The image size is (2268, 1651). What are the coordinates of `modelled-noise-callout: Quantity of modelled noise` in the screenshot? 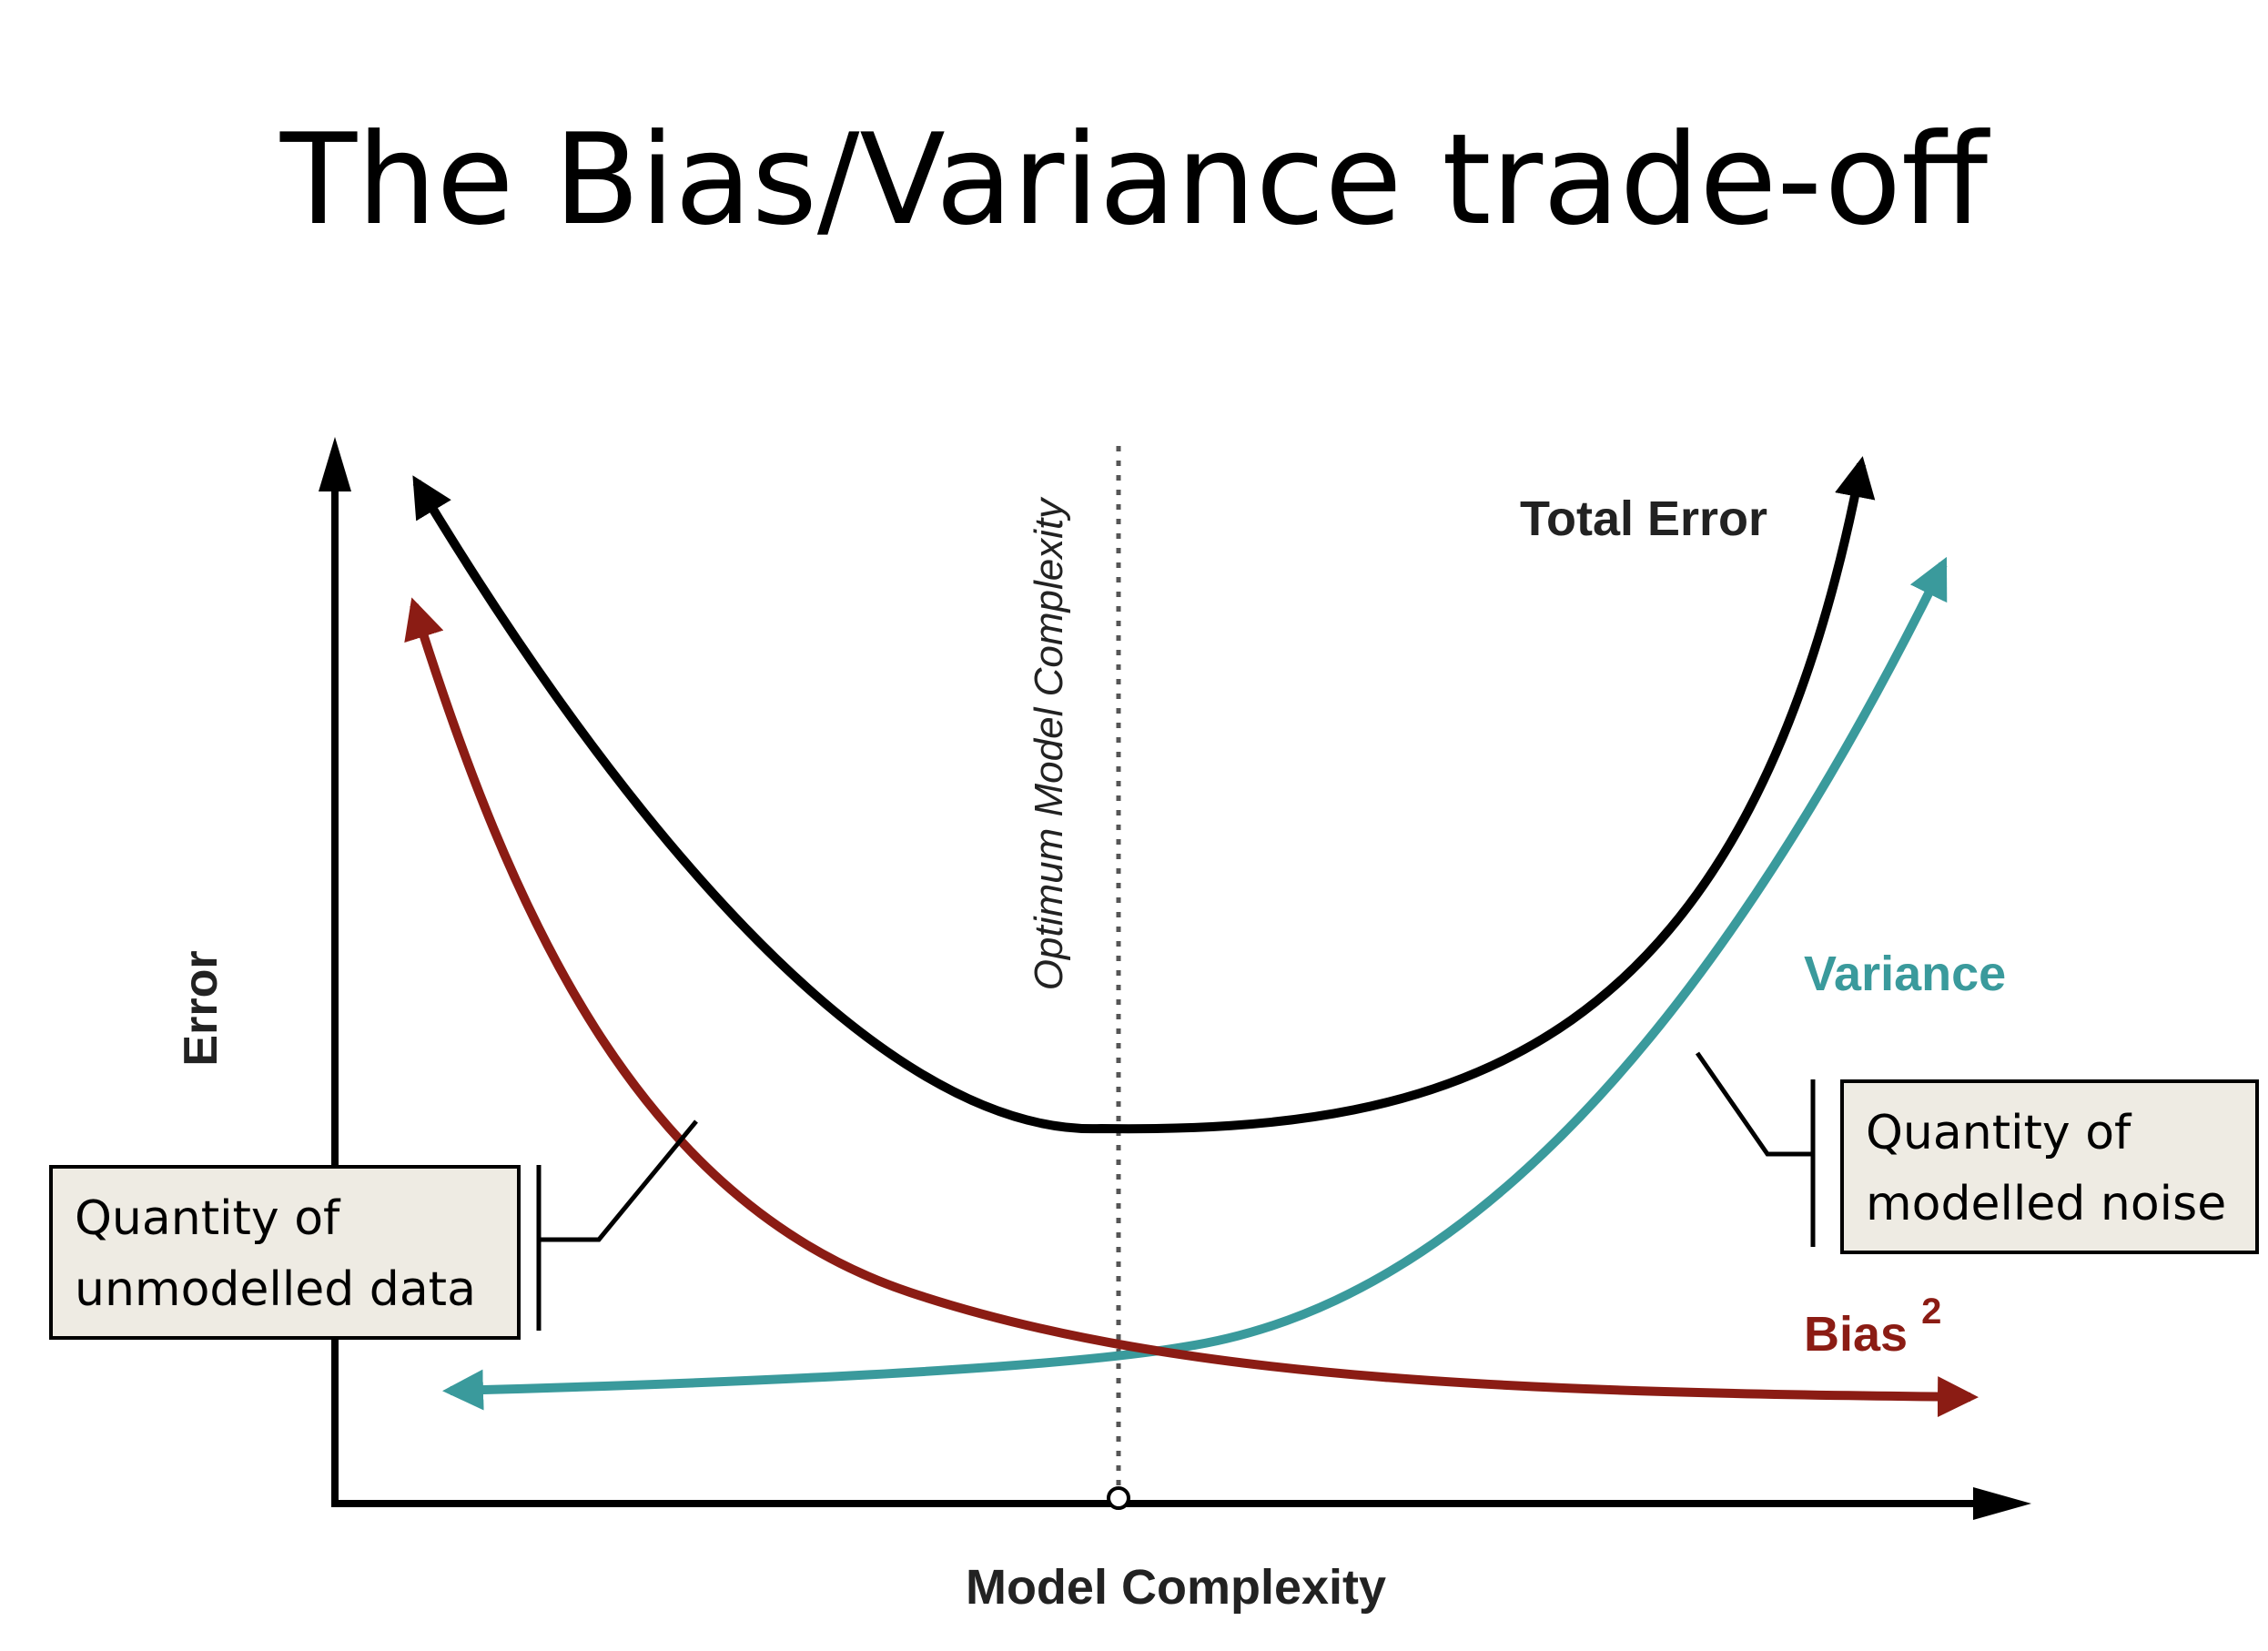 It's located at (2049, 1166).